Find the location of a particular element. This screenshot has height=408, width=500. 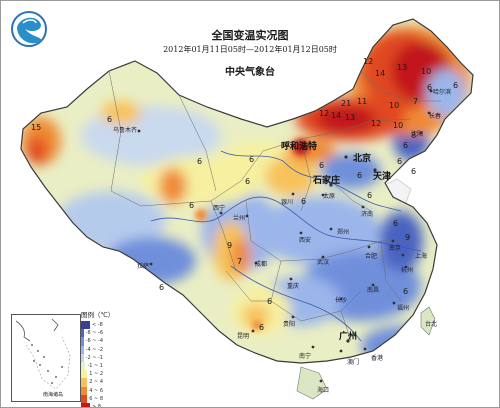

value-label: 21 is located at coordinates (346, 103).